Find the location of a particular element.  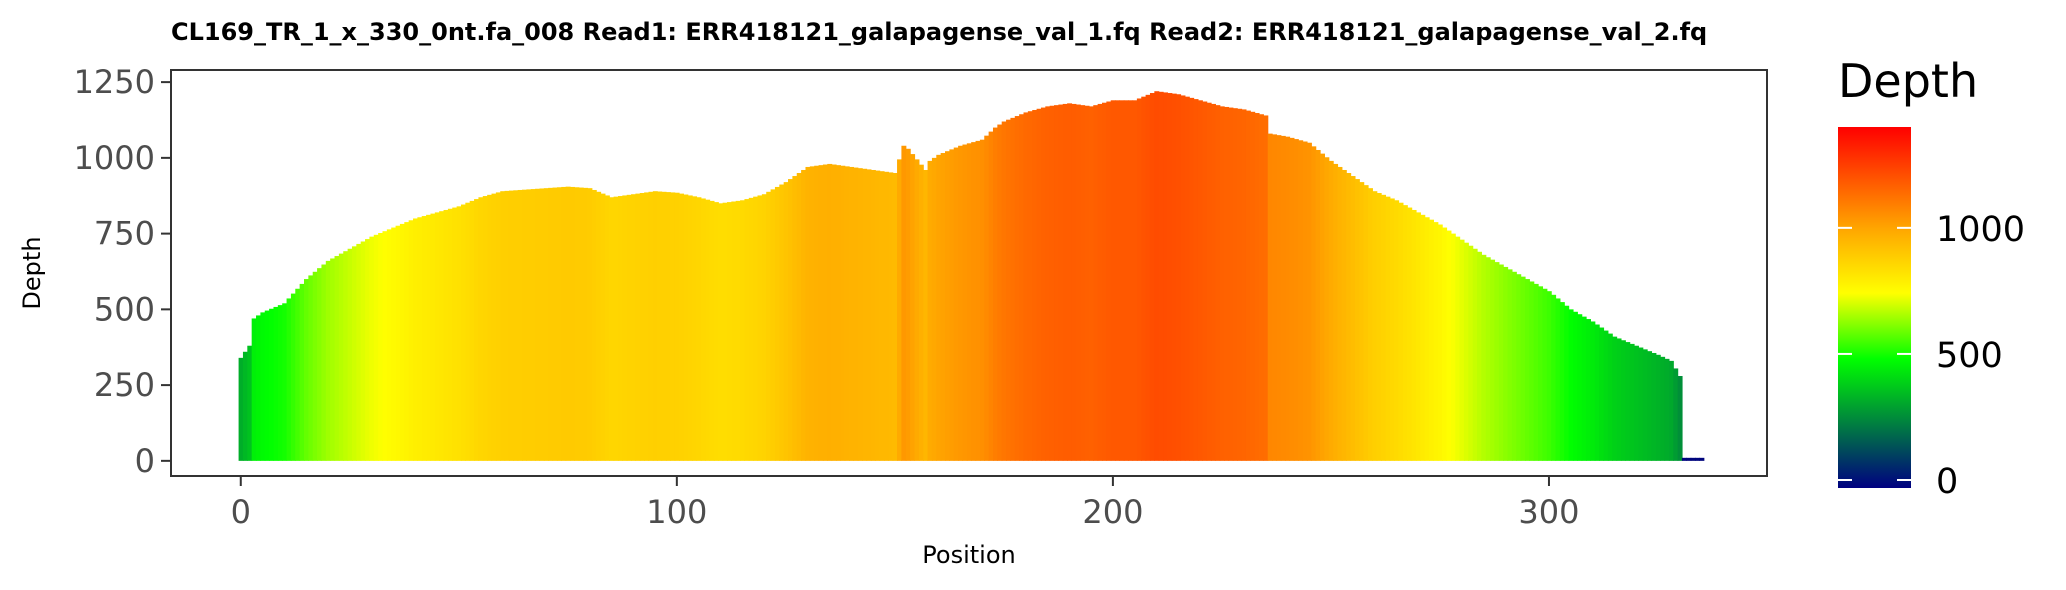

y-tick-label: 250 is located at coordinates (124, 385).